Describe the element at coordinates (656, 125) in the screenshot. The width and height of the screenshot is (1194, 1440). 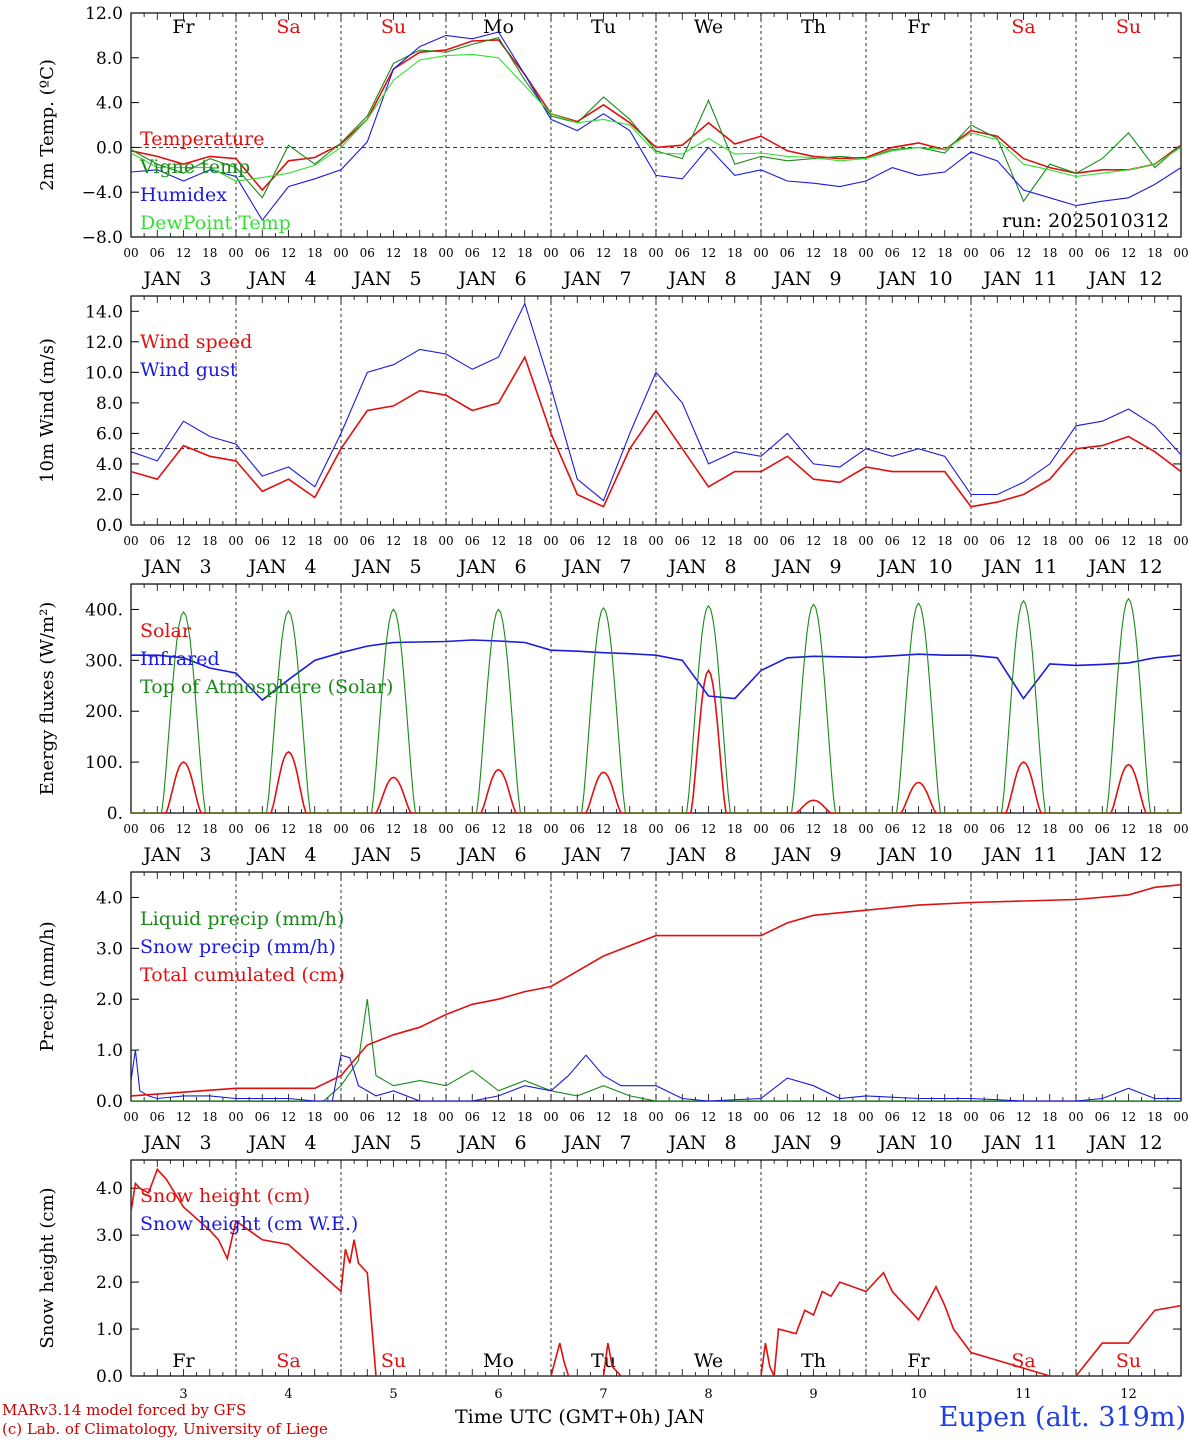
I see `plot-frame` at that location.